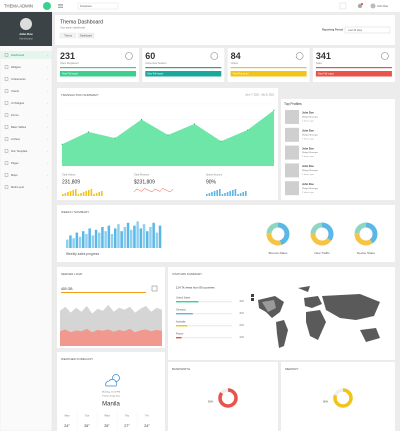  What do you see at coordinates (235, 63) in the screenshot?
I see `stat-label: Orders` at bounding box center [235, 63].